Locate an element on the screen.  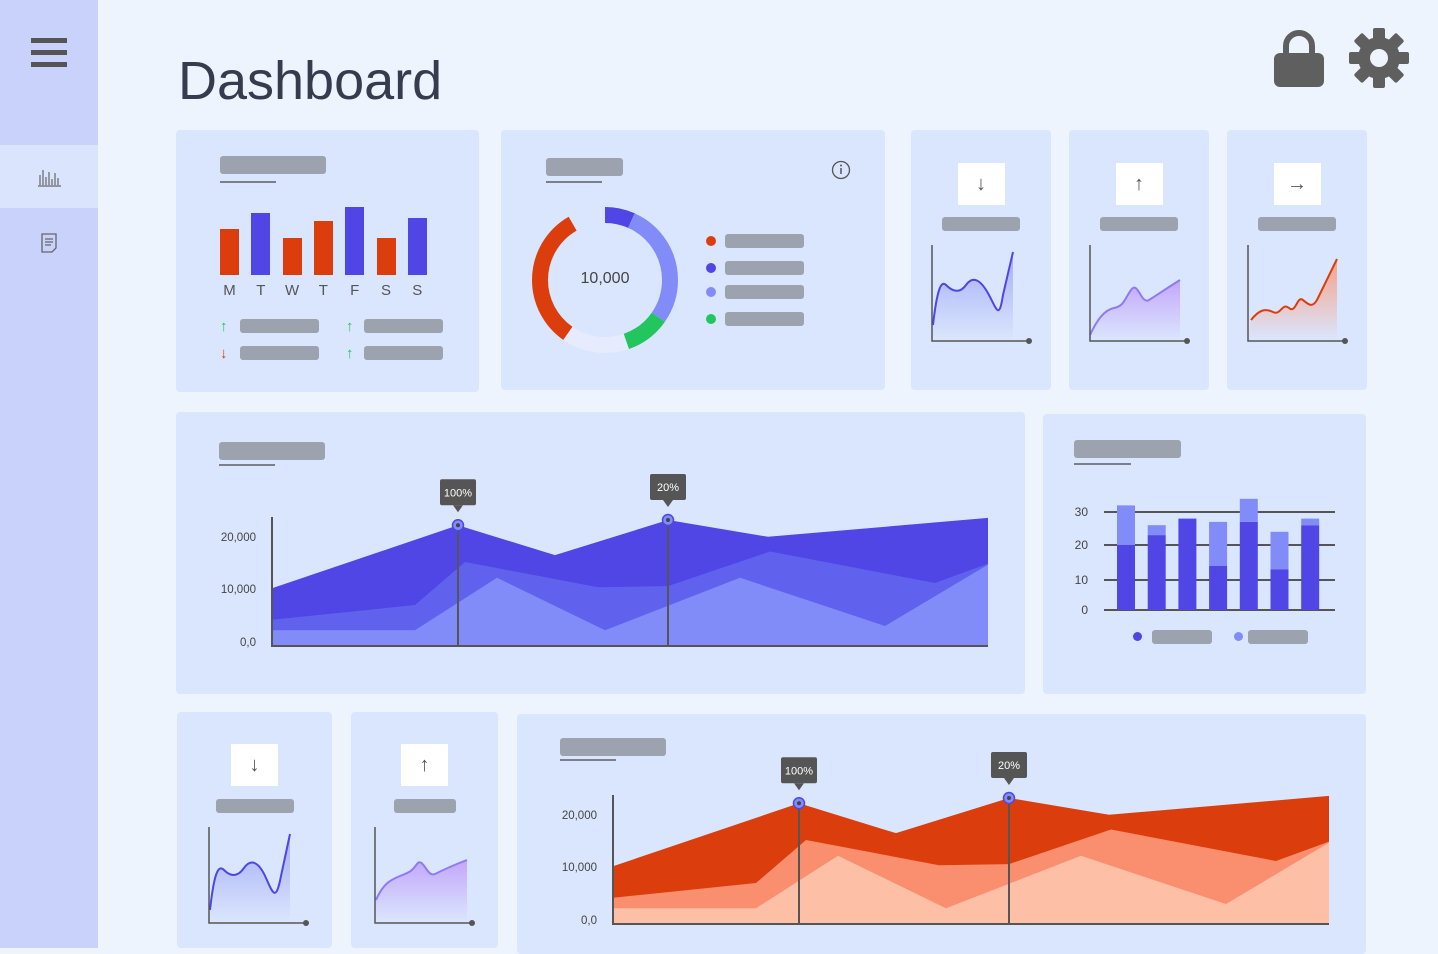
donut-segment is located at coordinates (605, 280).